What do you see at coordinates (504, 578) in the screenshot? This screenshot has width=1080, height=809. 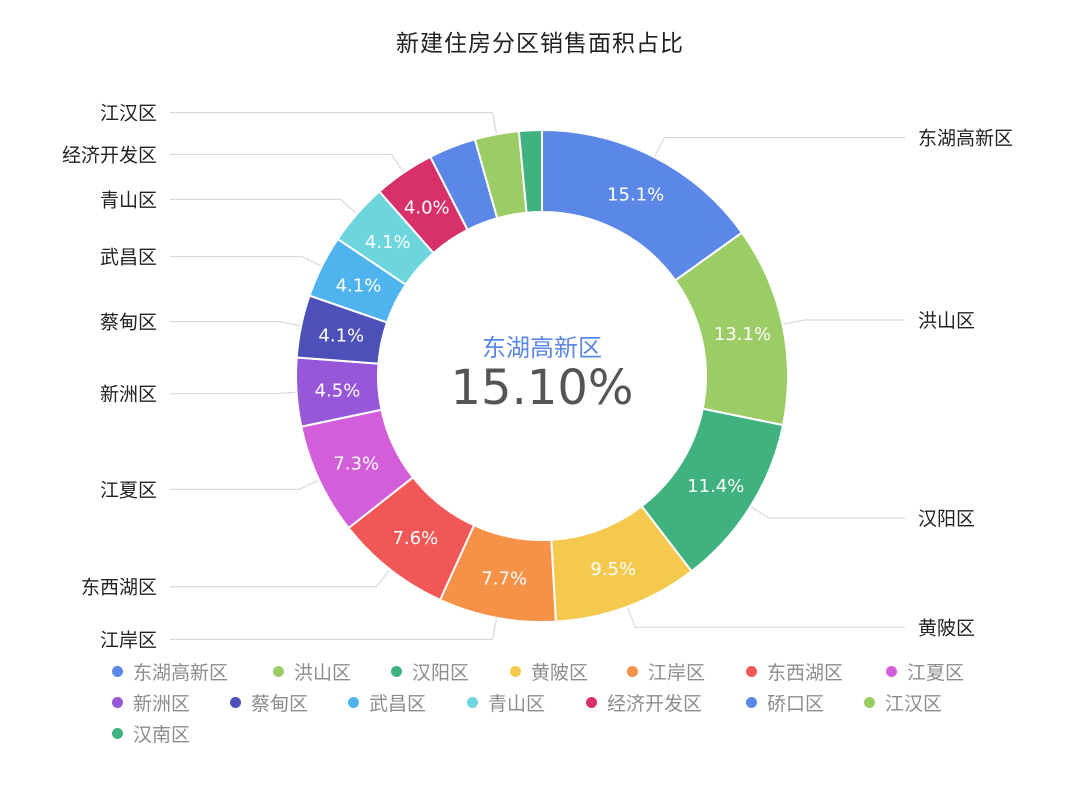 I see `slice-value-label: 7.7%` at bounding box center [504, 578].